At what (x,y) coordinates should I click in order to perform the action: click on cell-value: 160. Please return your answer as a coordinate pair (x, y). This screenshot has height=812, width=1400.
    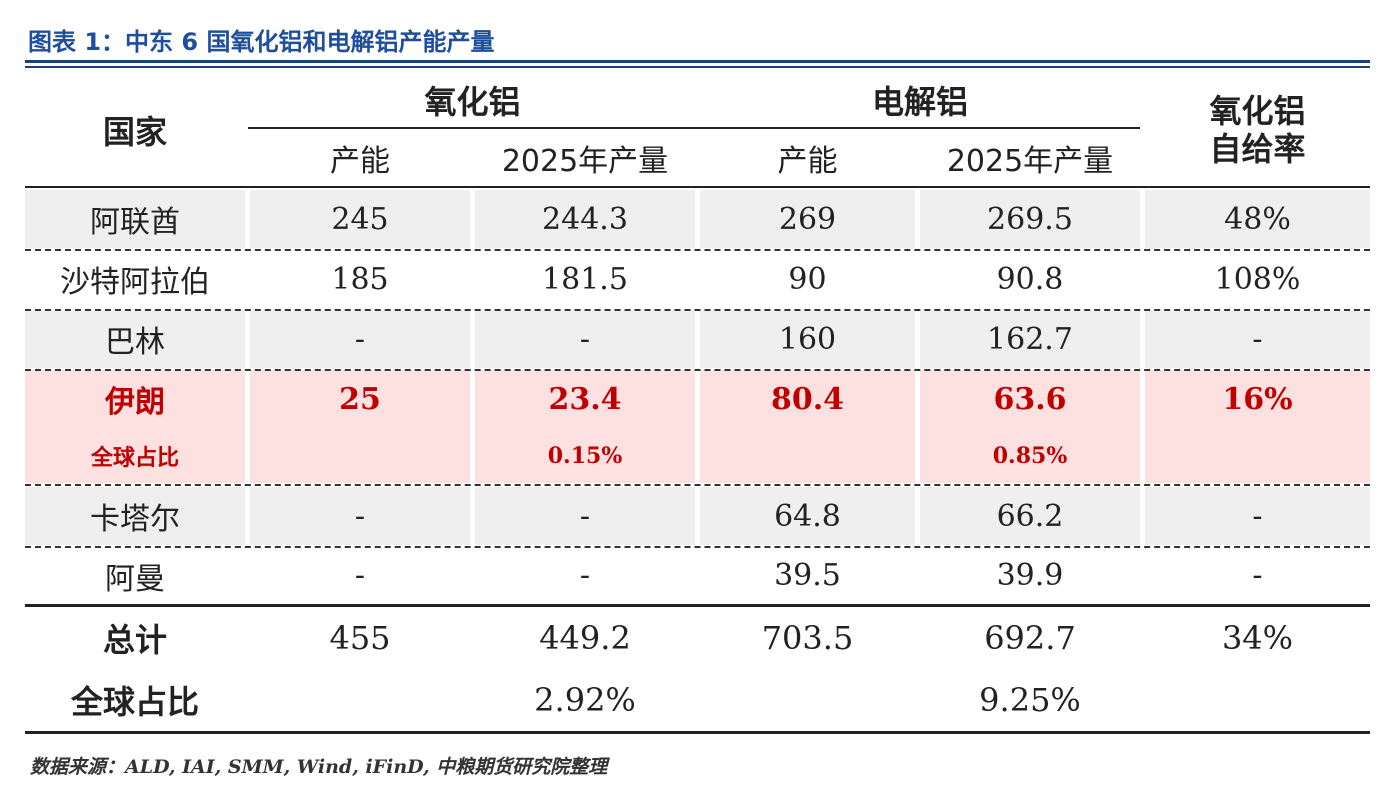
    Looking at the image, I should click on (807, 339).